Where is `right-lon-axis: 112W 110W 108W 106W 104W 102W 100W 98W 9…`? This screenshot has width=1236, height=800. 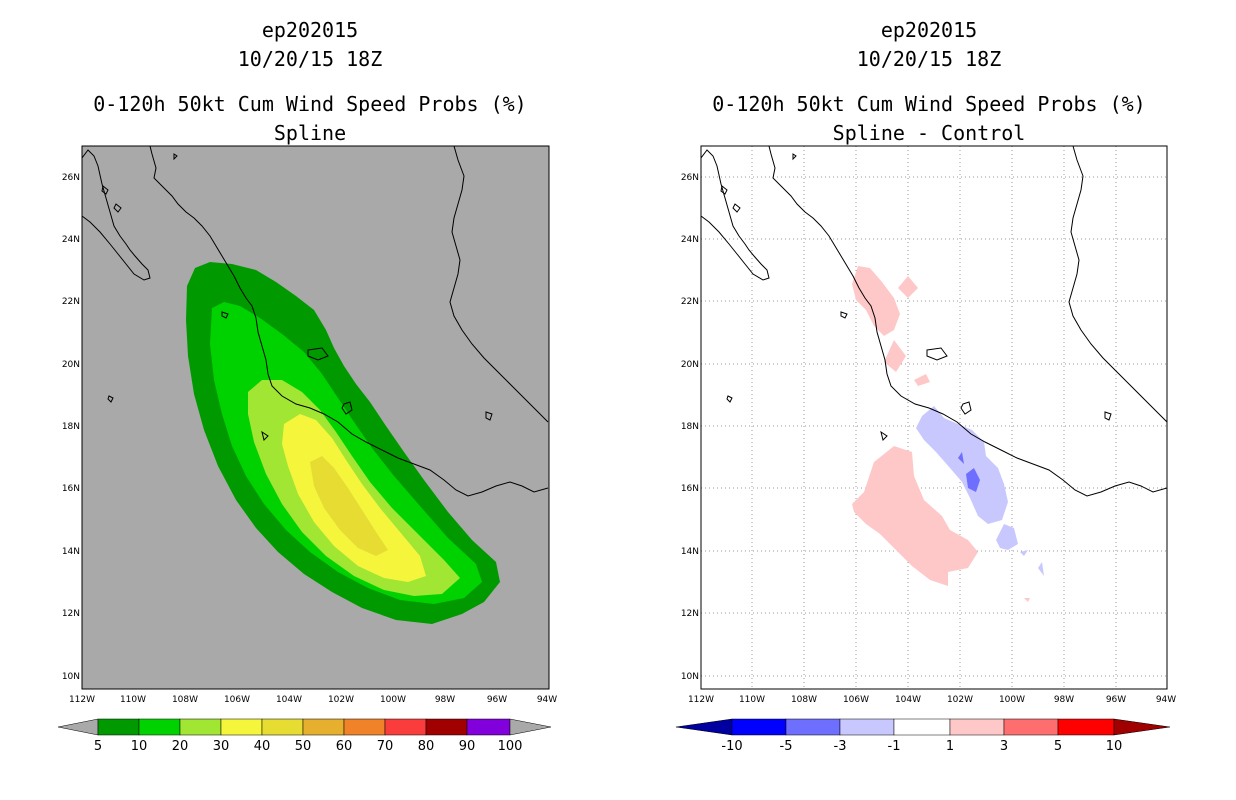
right-lon-axis: 112W 110W 108W 106W 104W 102W 100W 98W 9… is located at coordinates (932, 700).